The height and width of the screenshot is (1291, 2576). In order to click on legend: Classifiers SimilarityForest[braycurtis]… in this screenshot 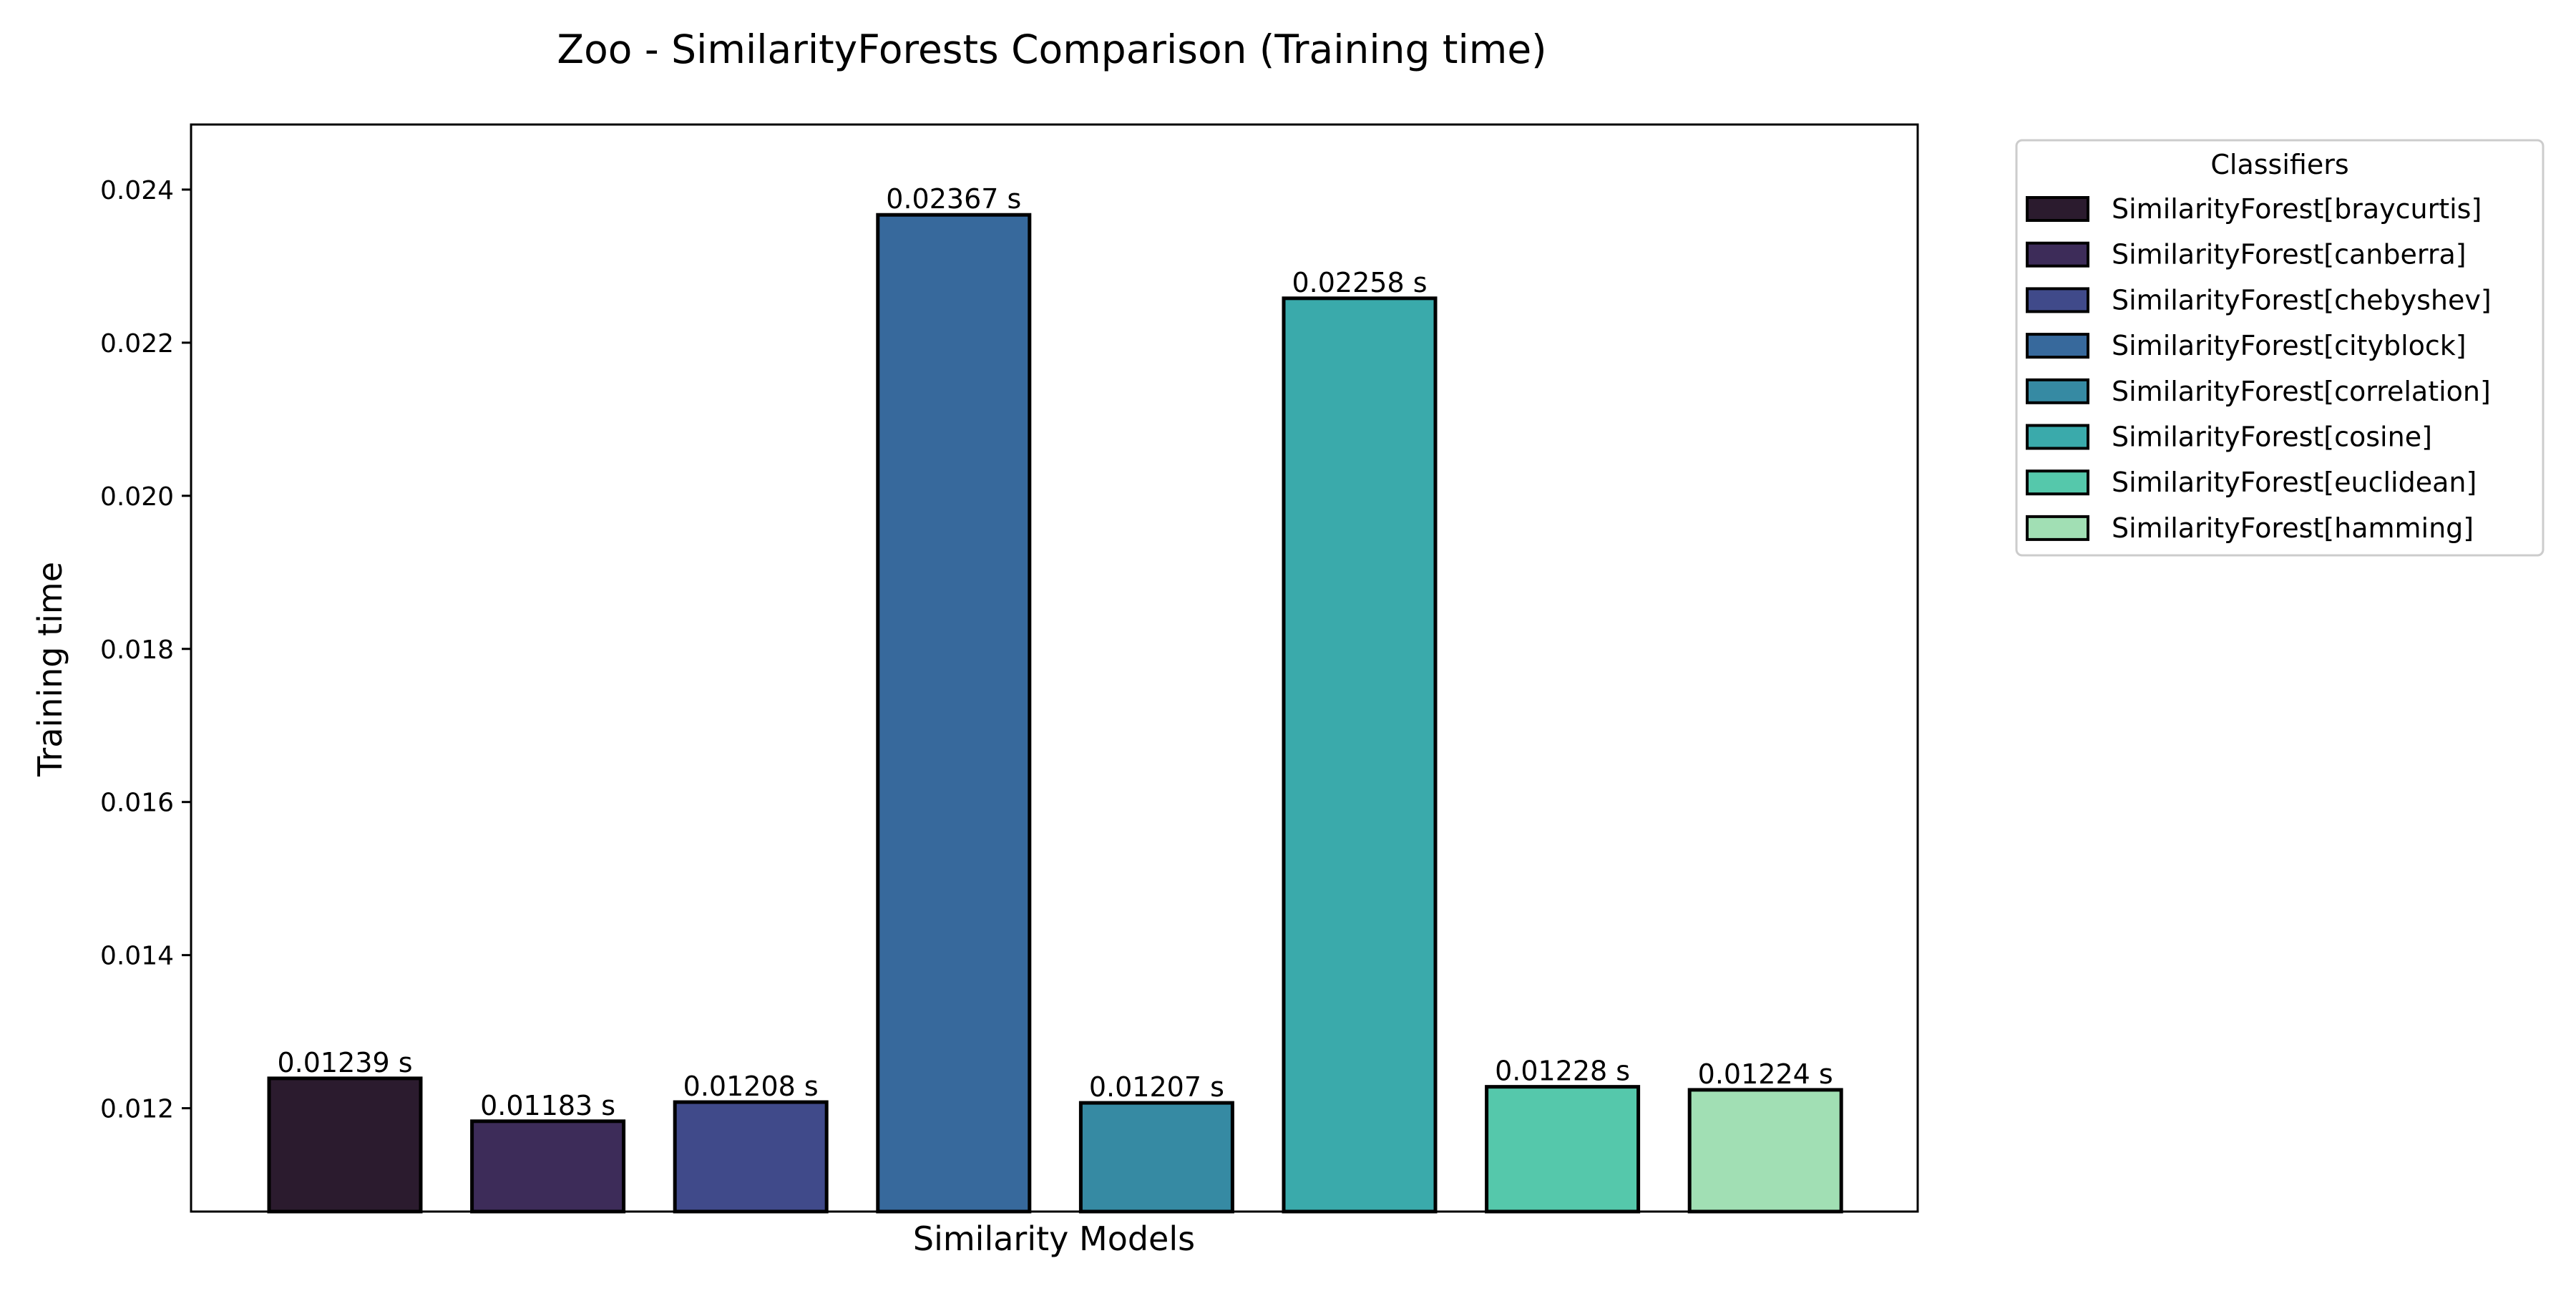, I will do `click(2280, 348)`.